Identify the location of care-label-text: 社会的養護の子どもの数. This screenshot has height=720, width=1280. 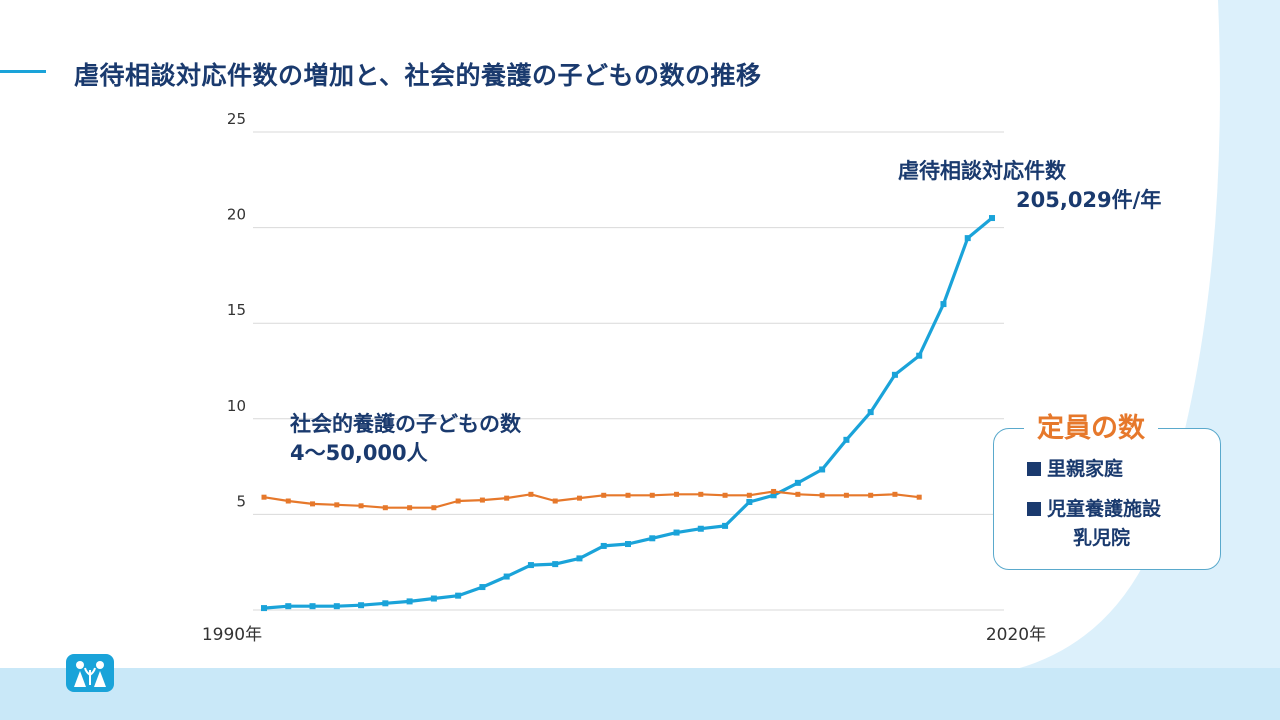
(405, 424).